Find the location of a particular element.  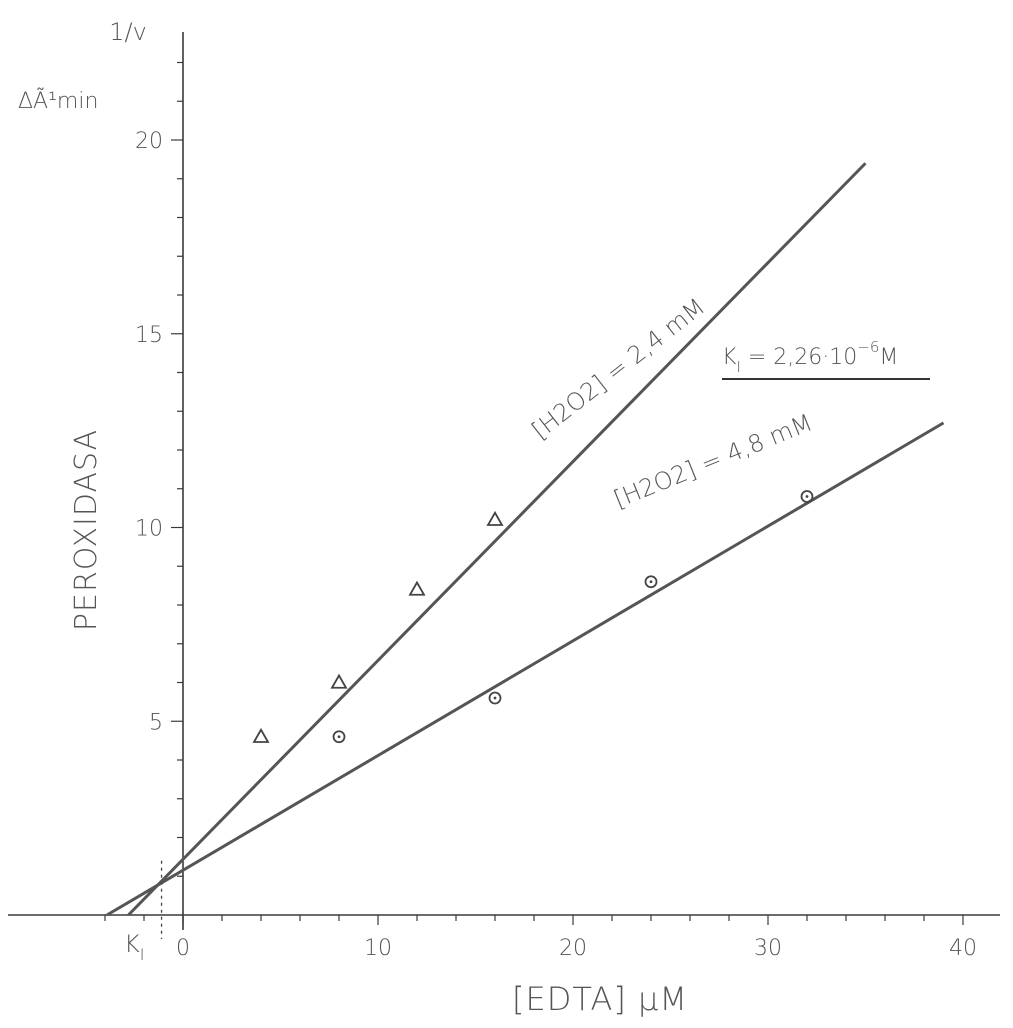

series-label-4-8mM: [H2O2] = 4,8 mM is located at coordinates (713, 460).